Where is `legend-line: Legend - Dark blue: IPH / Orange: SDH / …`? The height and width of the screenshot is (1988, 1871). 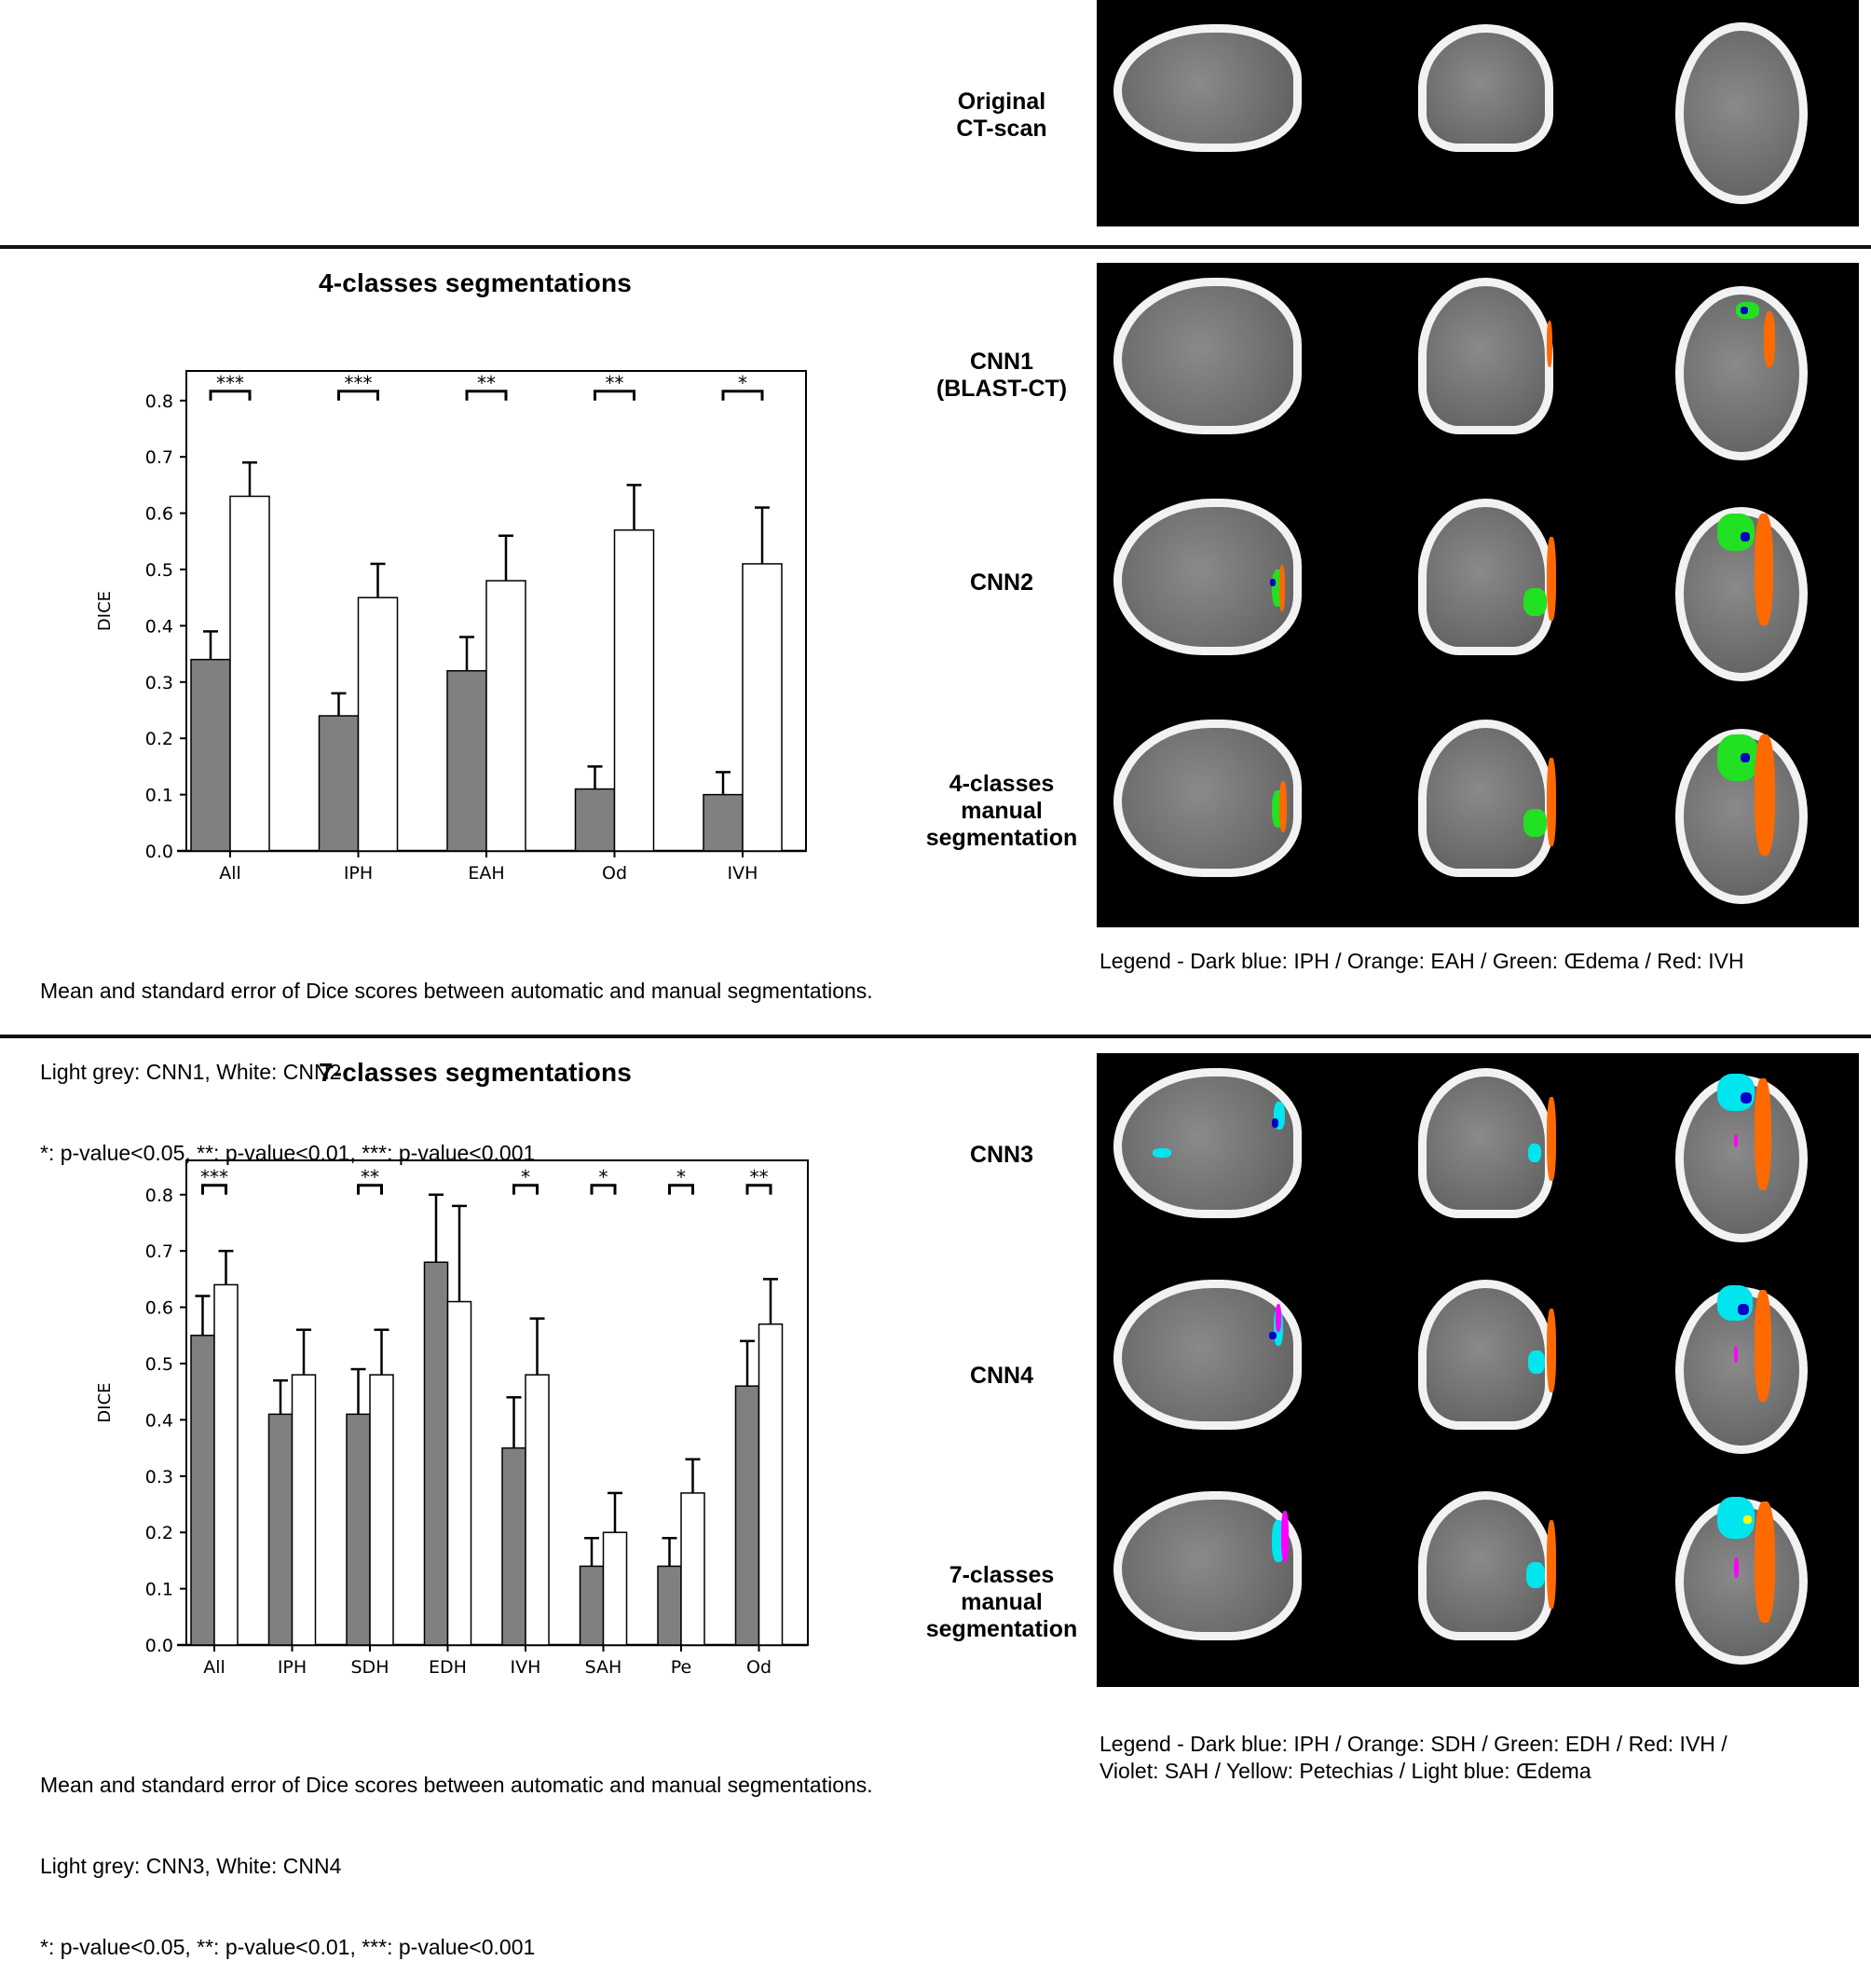 legend-line: Legend - Dark blue: IPH / Orange: SDH / … is located at coordinates (1413, 1744).